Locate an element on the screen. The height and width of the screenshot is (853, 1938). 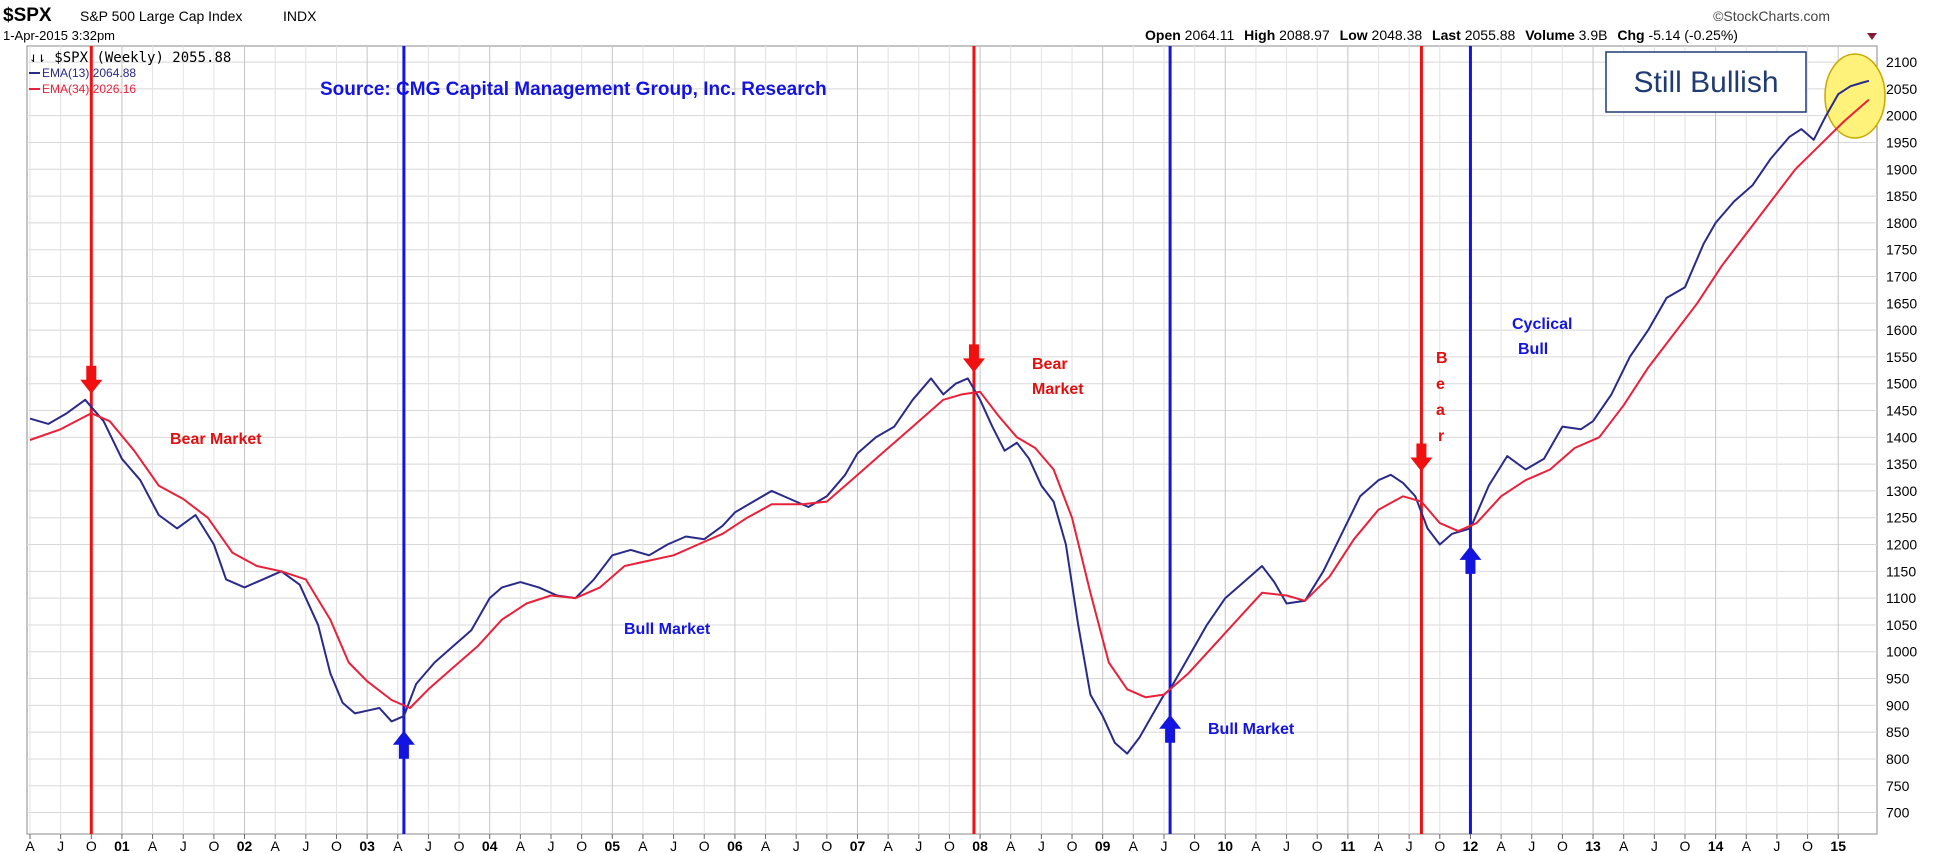
exchange: INDX is located at coordinates (300, 16).